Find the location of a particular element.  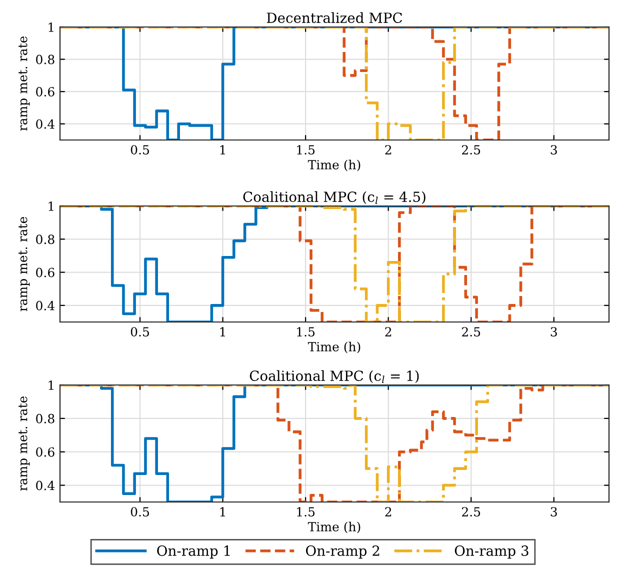

legend-label: On-ramp 3 is located at coordinates (491, 552).